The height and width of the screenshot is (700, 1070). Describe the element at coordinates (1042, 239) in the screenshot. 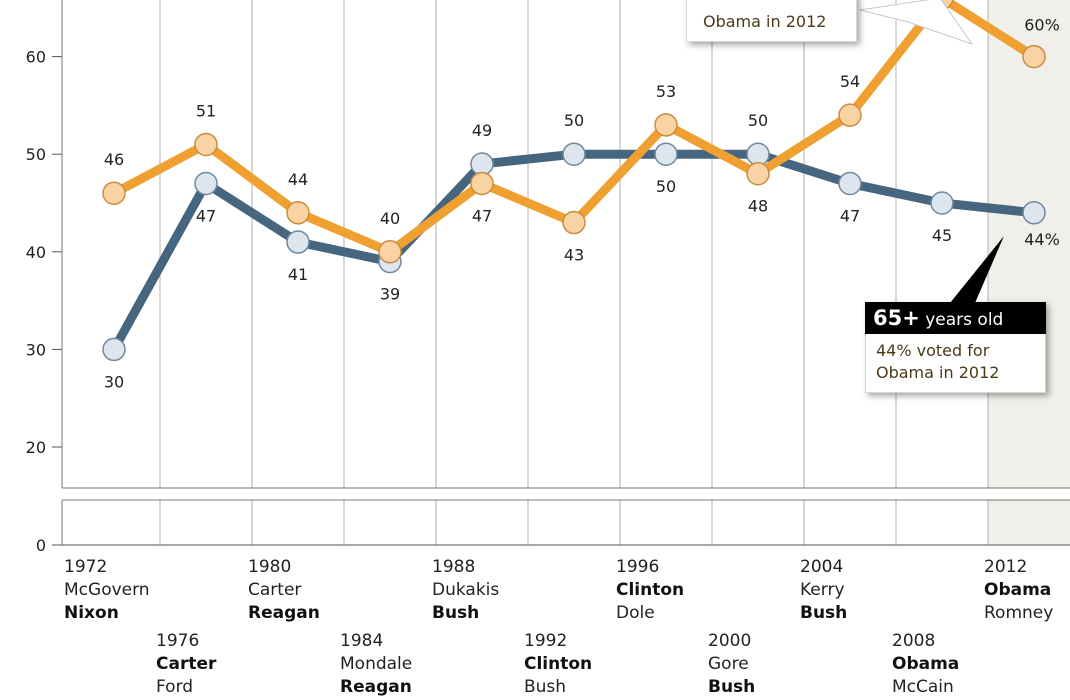

I see `value-label-65+-2012: 44%` at that location.